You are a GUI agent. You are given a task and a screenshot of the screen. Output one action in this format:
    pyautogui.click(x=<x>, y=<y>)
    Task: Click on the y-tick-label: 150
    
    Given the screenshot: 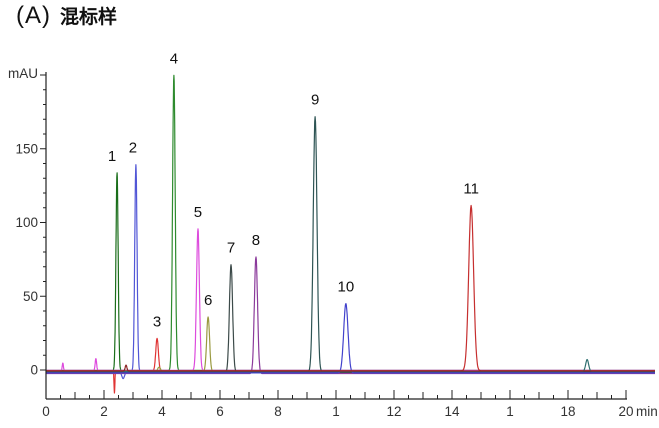 What is the action you would take?
    pyautogui.click(x=26, y=148)
    